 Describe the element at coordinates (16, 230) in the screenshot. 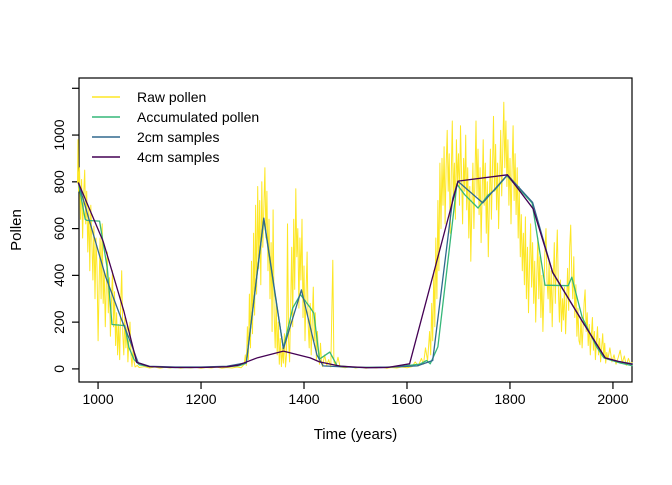

I see `y-axis-title: Pollen` at that location.